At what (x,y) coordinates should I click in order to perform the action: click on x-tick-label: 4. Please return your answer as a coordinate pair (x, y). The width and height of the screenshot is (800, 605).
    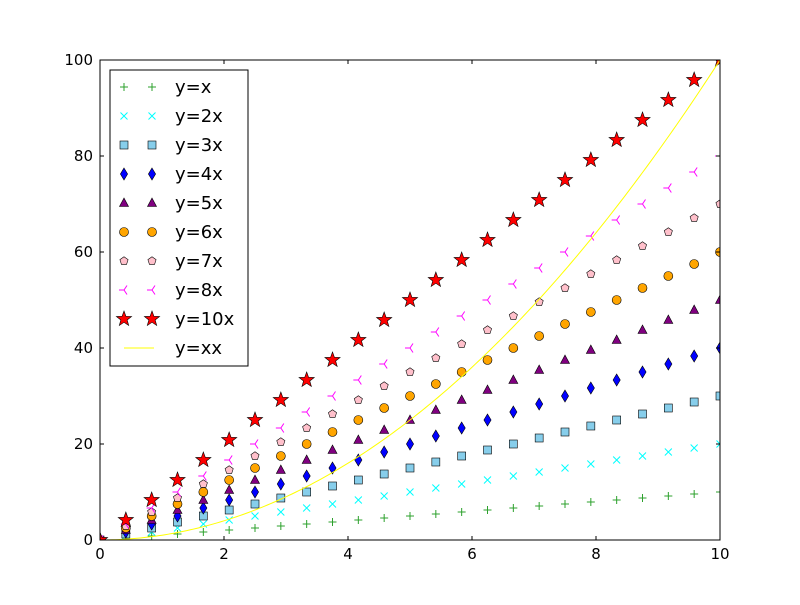
    Looking at the image, I should click on (348, 554).